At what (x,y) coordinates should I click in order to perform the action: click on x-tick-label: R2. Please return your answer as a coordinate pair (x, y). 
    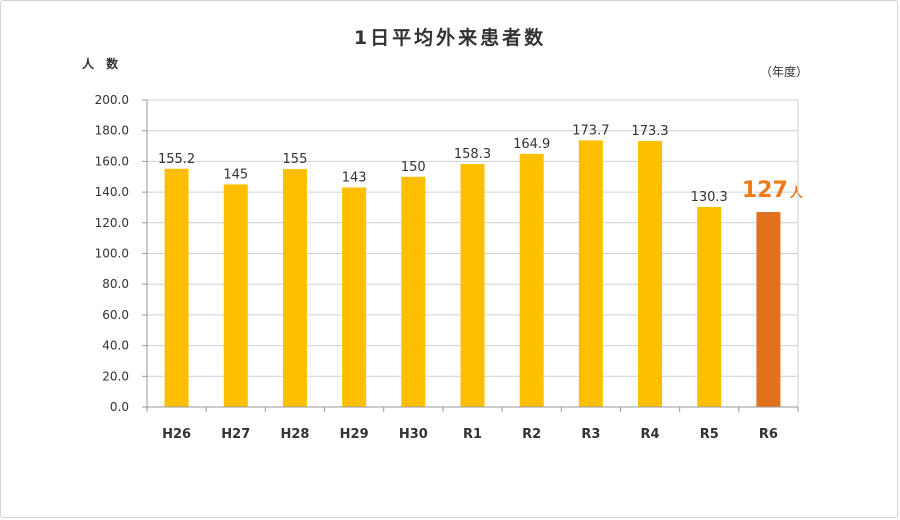
    Looking at the image, I should click on (531, 434).